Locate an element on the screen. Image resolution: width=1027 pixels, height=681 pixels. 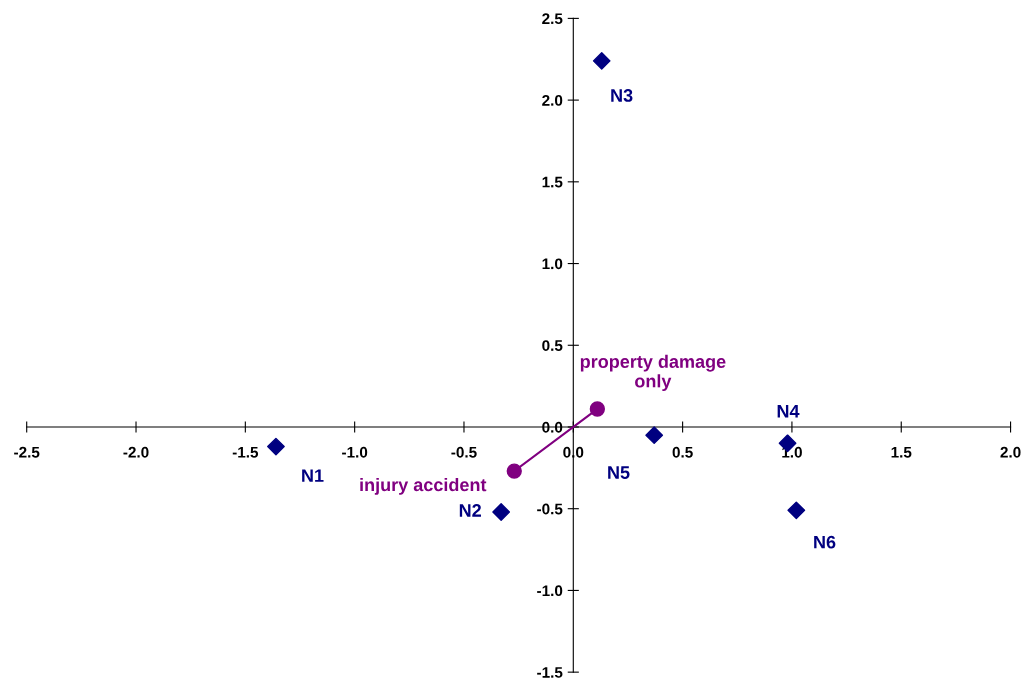
y-tick-label: -1.0 is located at coordinates (550, 591).